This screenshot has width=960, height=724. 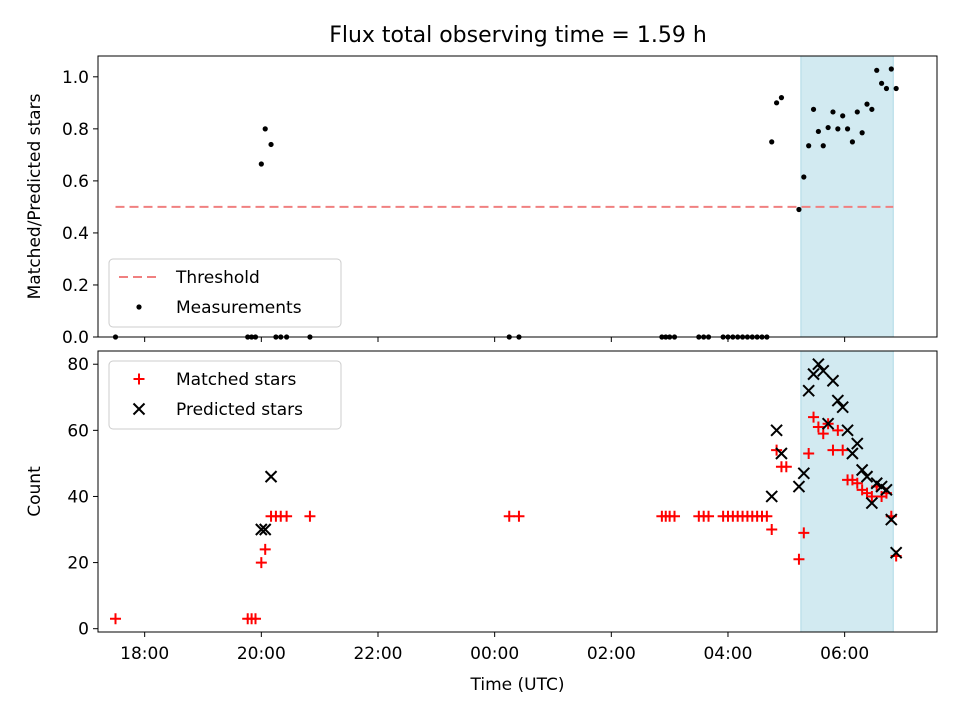 What do you see at coordinates (236, 380) in the screenshot?
I see `bottom-legend-label-0: Matched stars` at bounding box center [236, 380].